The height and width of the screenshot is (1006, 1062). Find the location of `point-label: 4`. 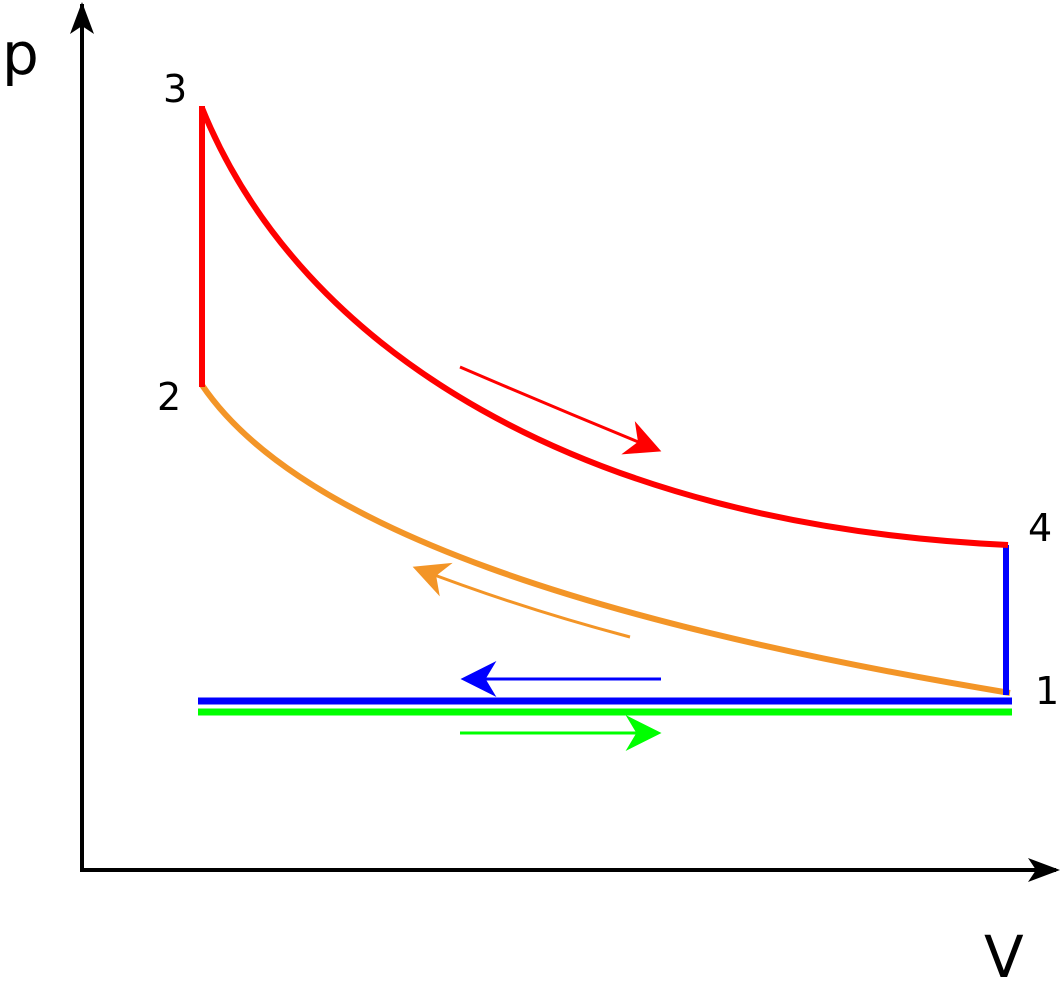

point-label: 4 is located at coordinates (1040, 528).